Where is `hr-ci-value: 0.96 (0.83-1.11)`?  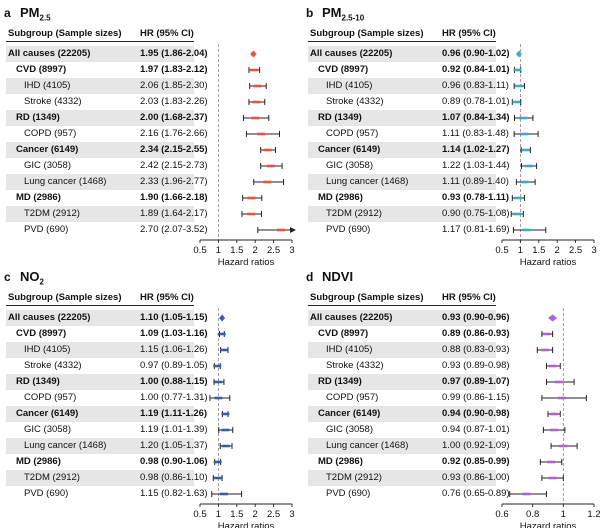
hr-ci-value: 0.96 (0.83-1.11) is located at coordinates (475, 85).